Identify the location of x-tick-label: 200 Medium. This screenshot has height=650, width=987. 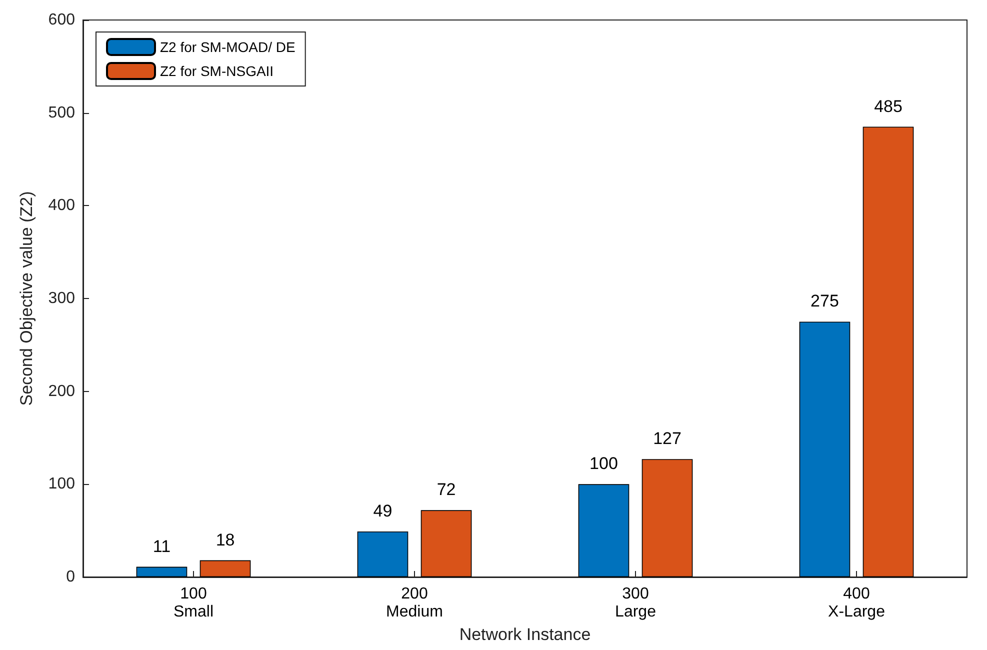
(414, 603).